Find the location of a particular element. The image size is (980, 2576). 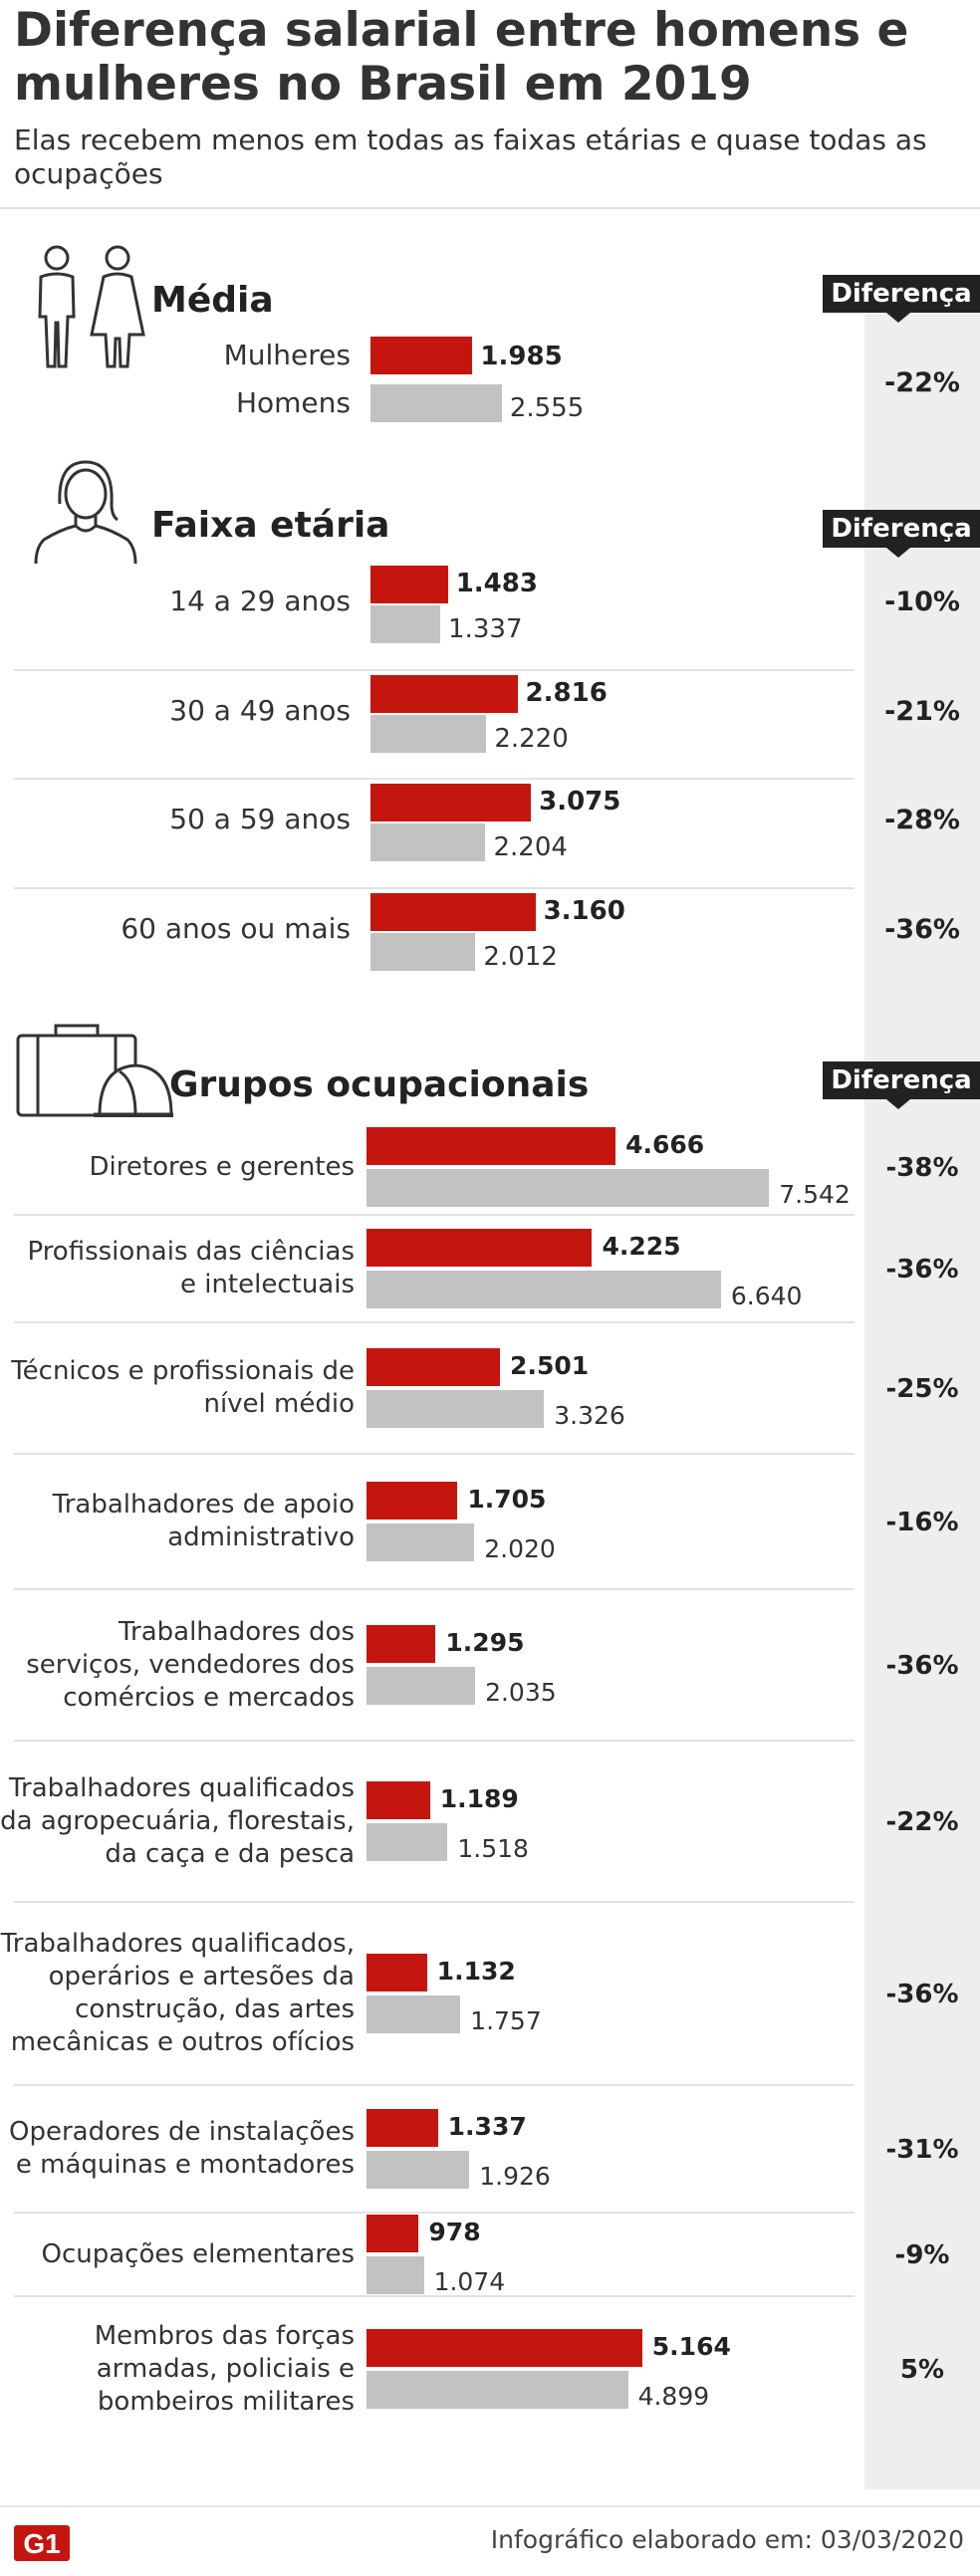

row-label-line: da agropecuária, florestais, is located at coordinates (177, 1820).